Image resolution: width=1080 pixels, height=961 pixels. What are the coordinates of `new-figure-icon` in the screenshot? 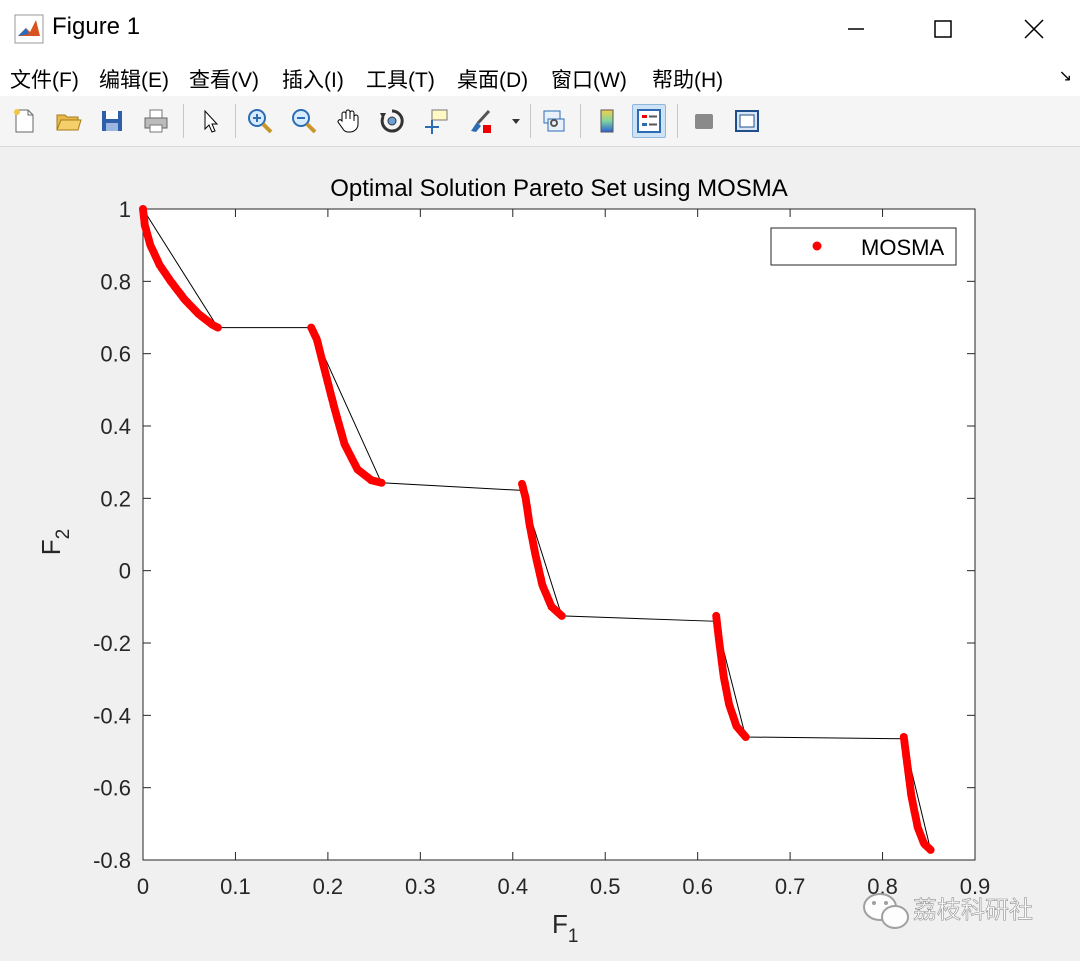 It's located at (24, 121).